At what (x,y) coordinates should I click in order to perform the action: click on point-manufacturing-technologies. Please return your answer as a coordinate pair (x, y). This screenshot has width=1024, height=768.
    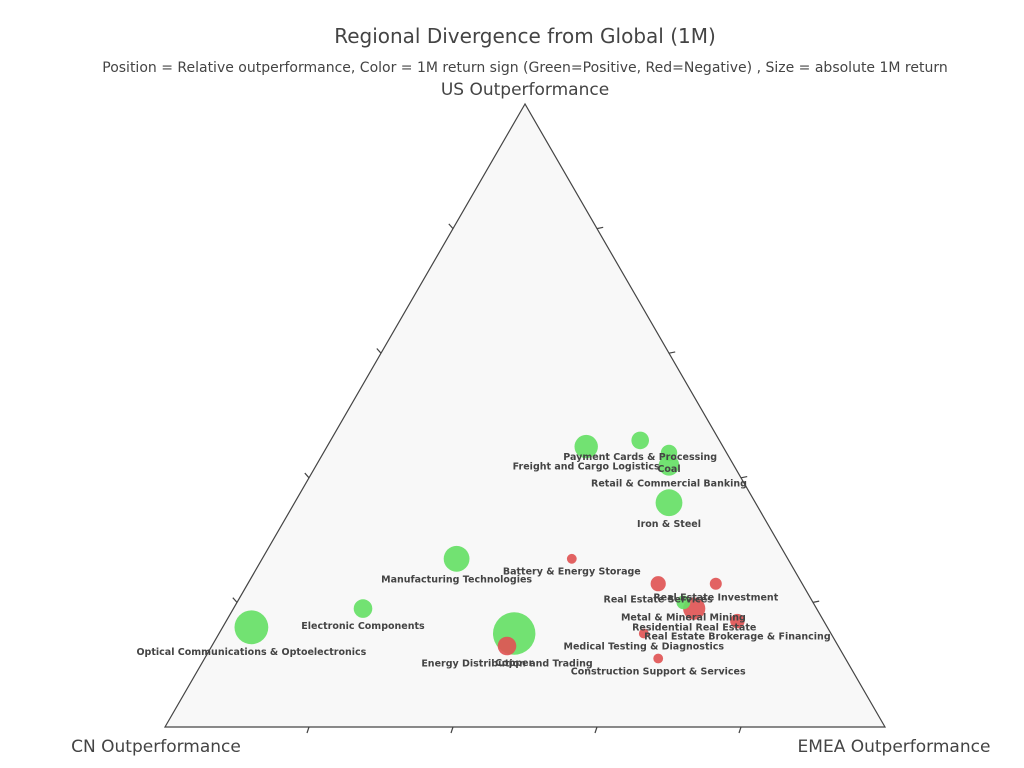
    Looking at the image, I should click on (456, 558).